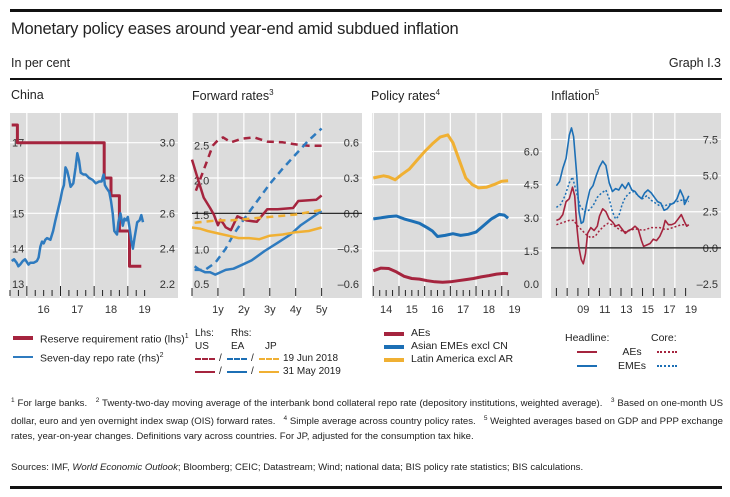  Describe the element at coordinates (167, 285) in the screenshot. I see `y-right-tick-label: 2.2` at that location.